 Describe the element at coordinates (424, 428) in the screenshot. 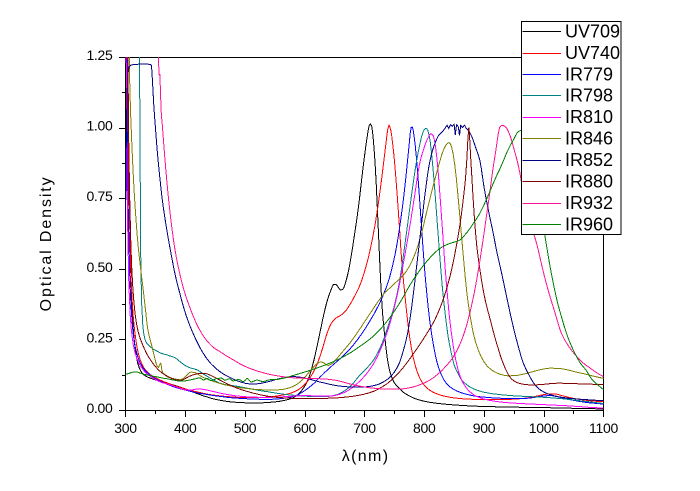

I see `svg-text: 800` at that location.